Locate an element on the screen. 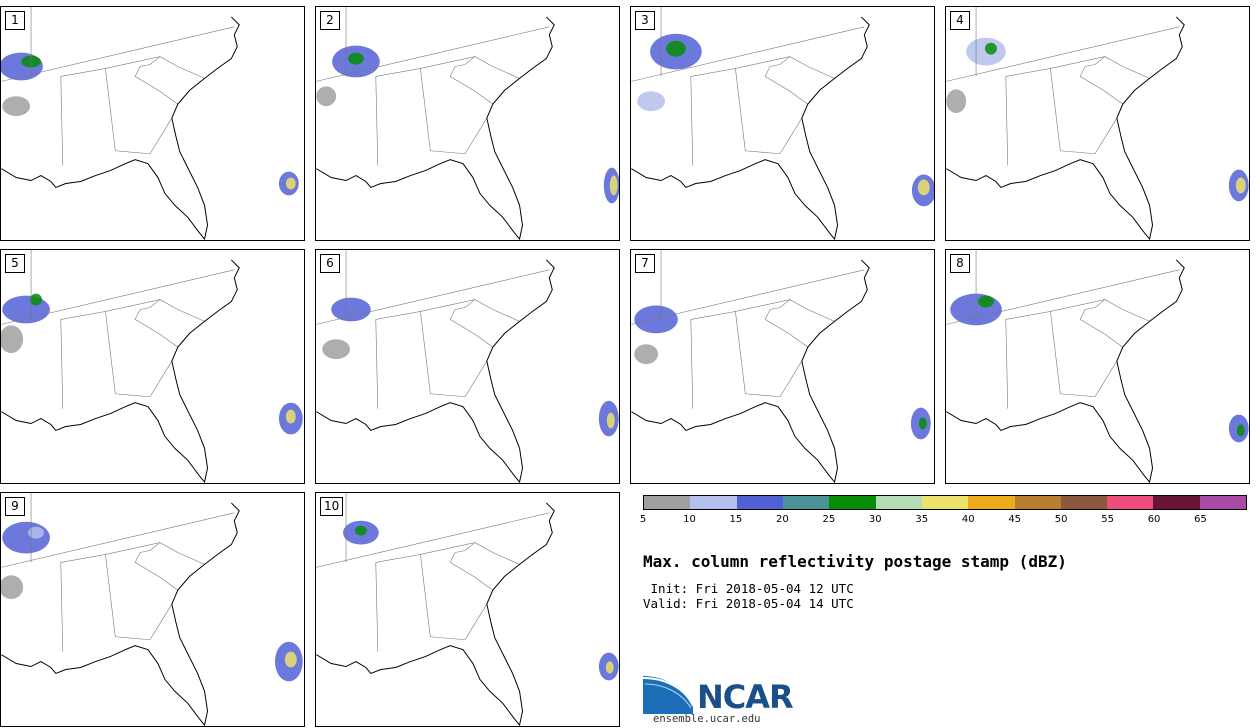 The width and height of the screenshot is (1260, 728). member-panel: 3 is located at coordinates (782, 123).